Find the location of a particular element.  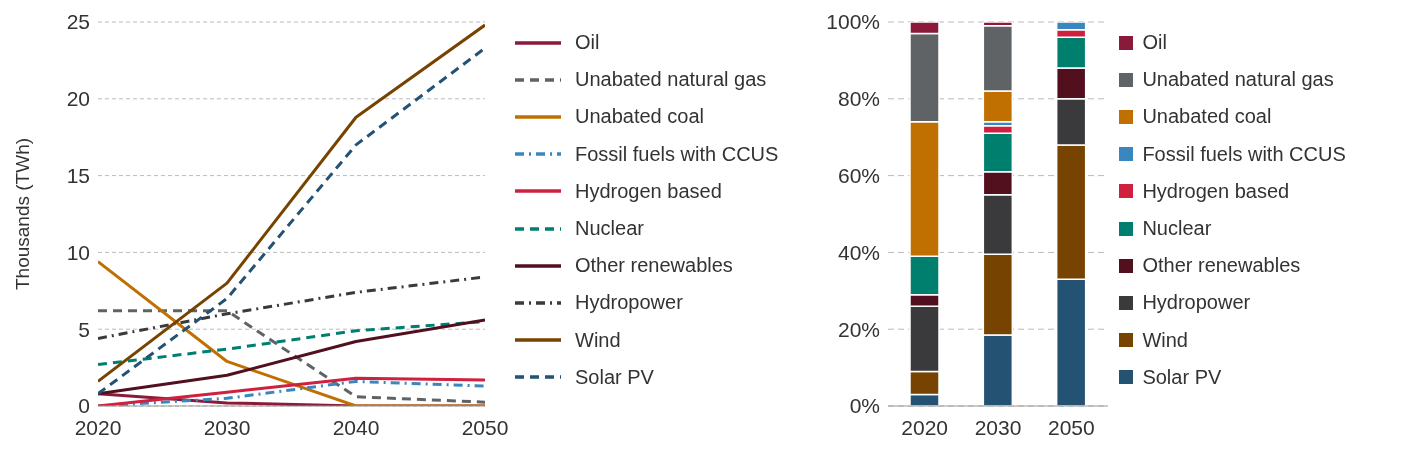

y-tick-label: 60% is located at coordinates (859, 176).